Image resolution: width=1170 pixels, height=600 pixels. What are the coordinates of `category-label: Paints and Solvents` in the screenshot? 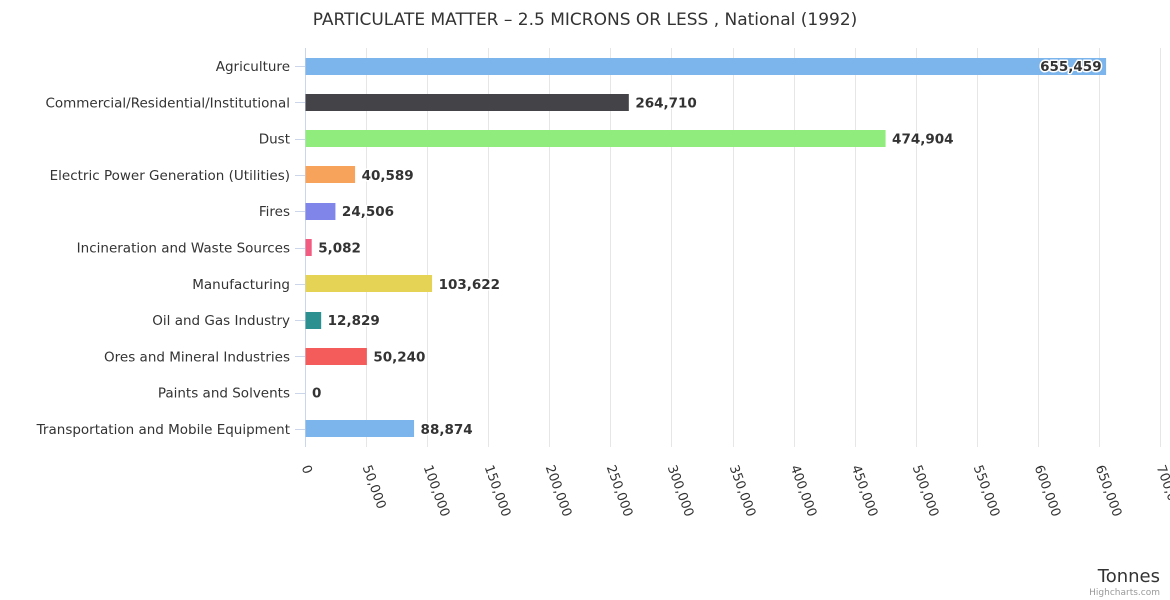 It's located at (224, 394).